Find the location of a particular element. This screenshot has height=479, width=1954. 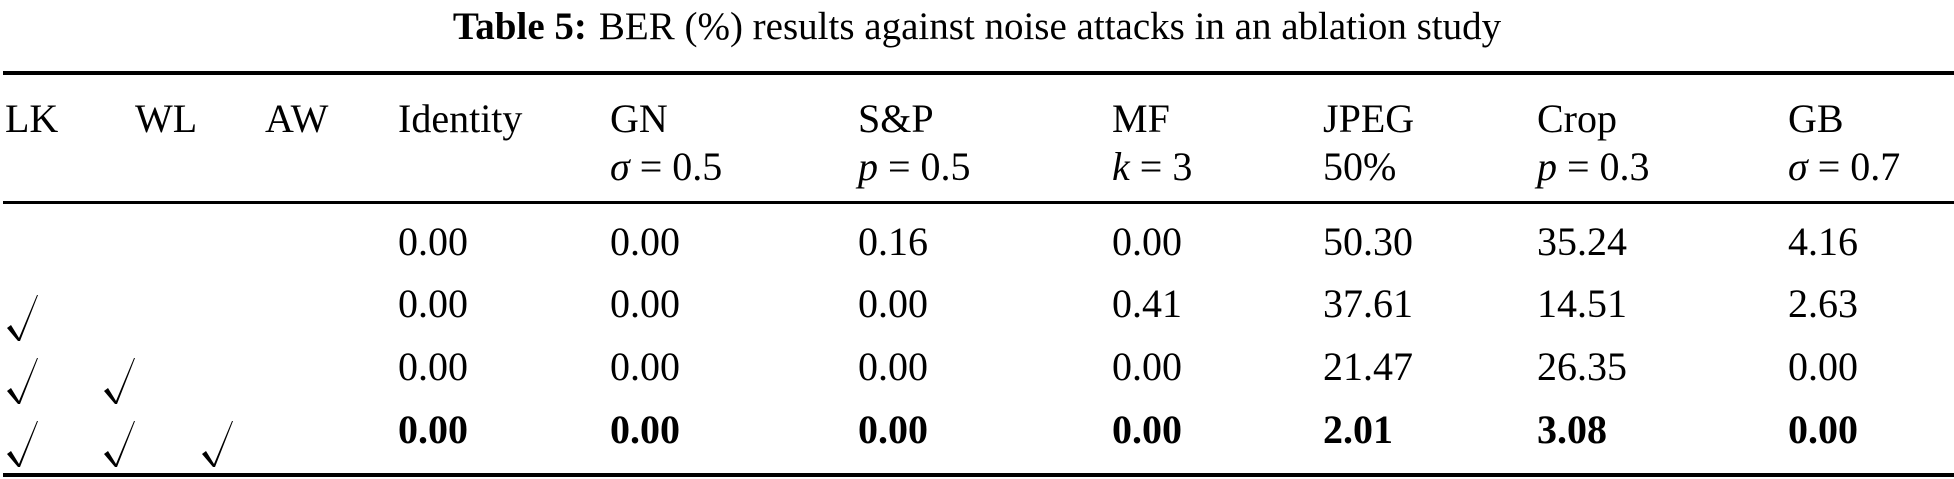

cell-crop: 3.08 is located at coordinates (1572, 429).